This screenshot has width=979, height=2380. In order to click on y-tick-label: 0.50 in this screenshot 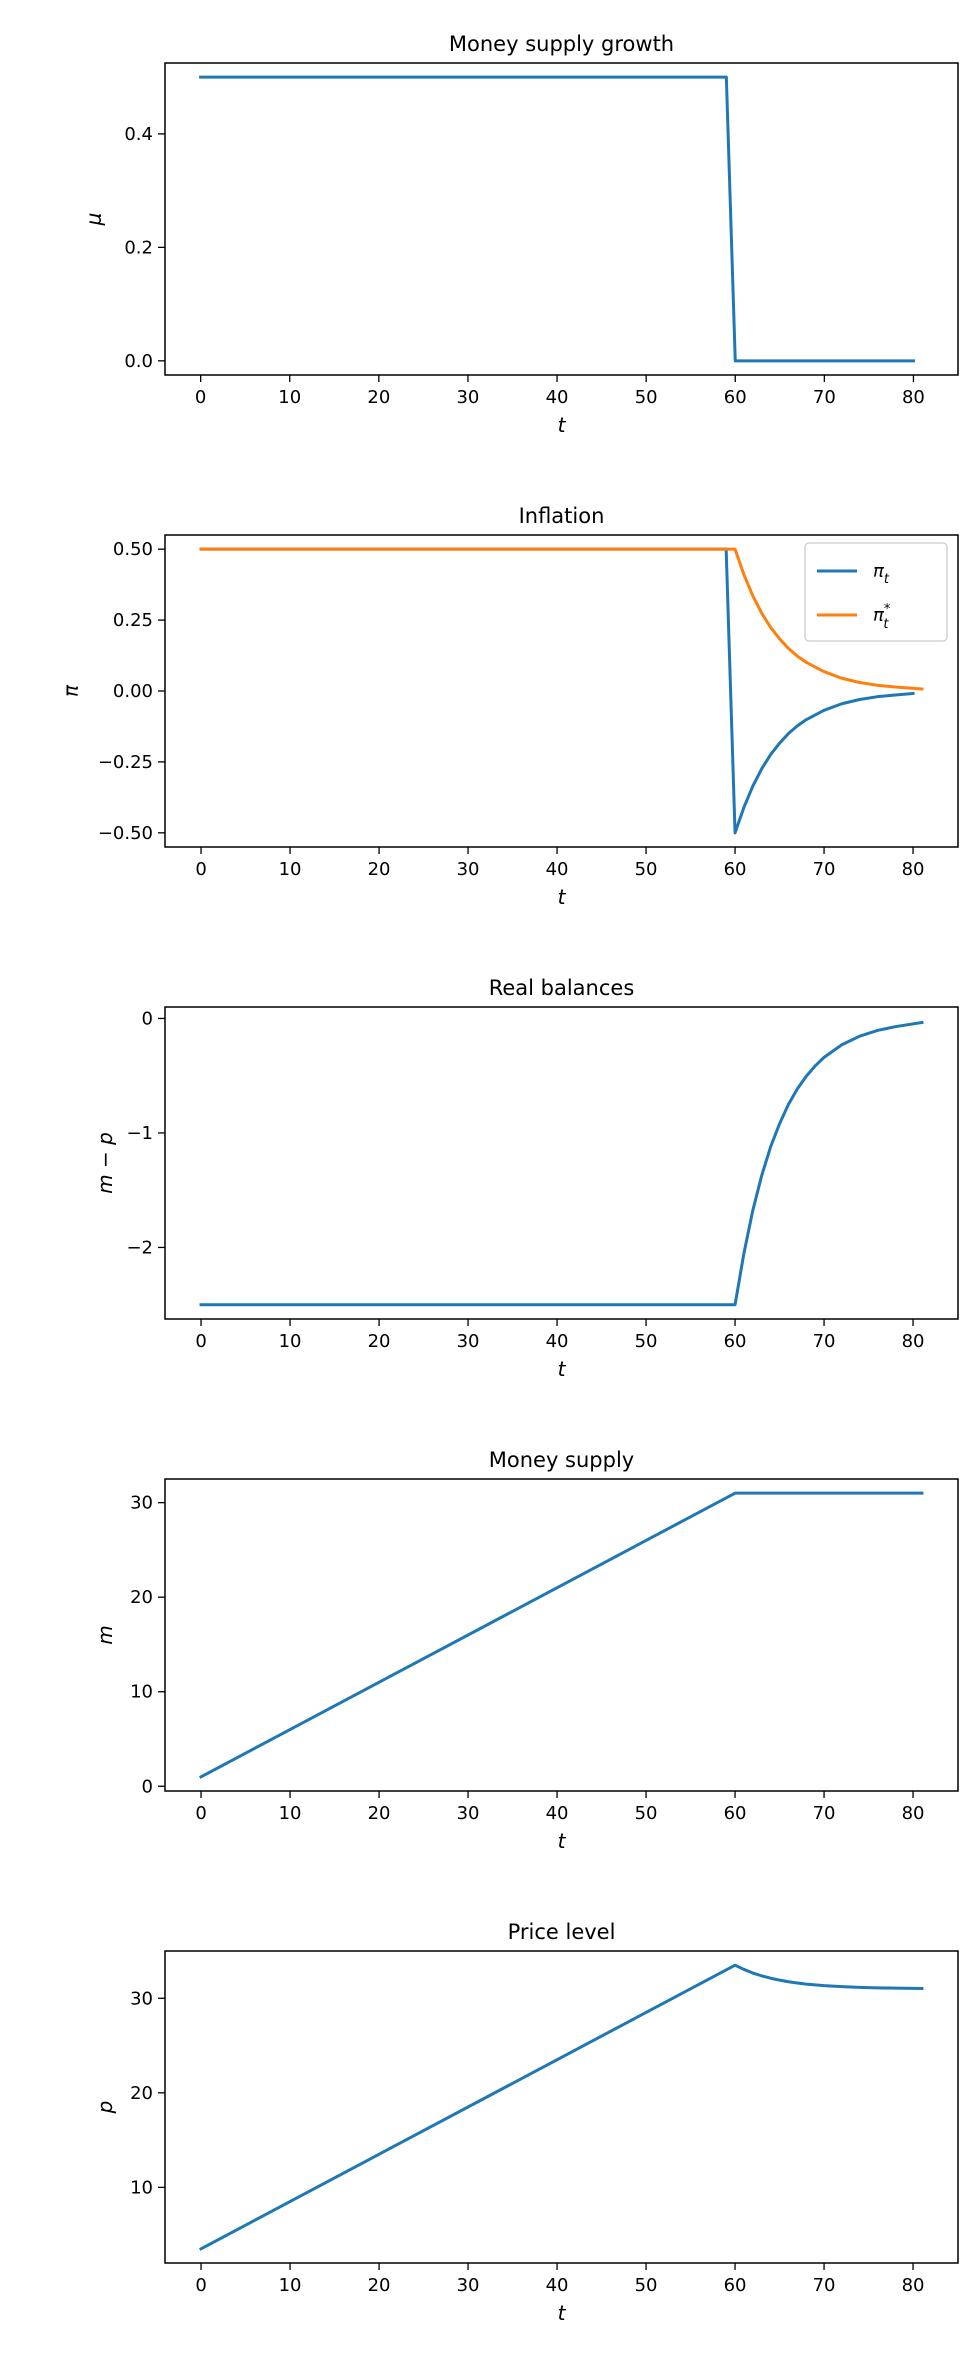, I will do `click(133, 549)`.